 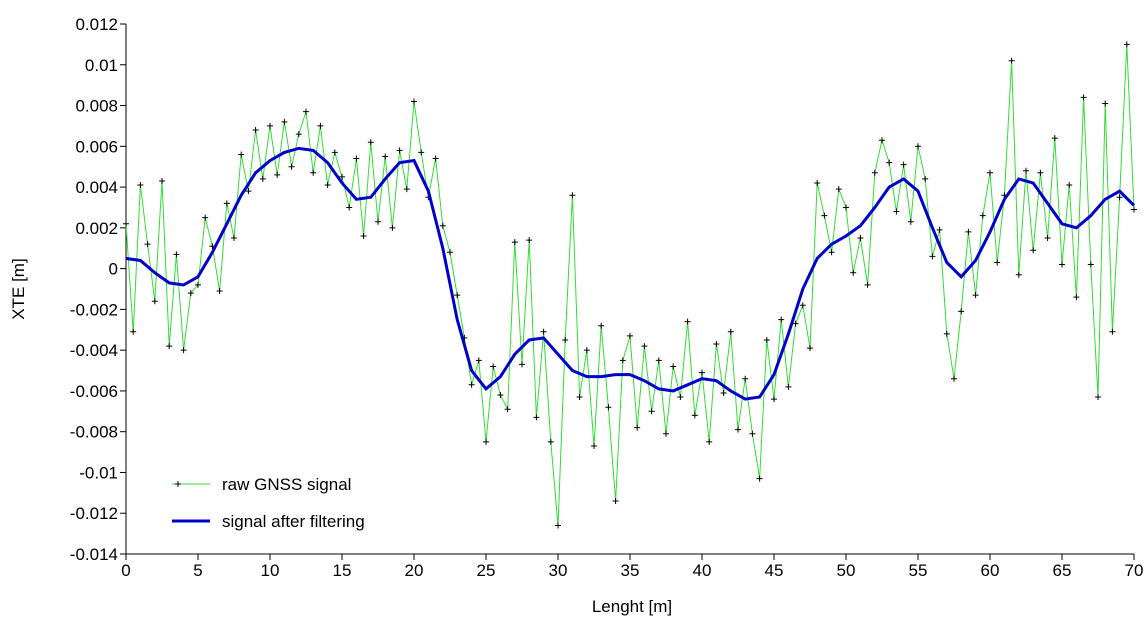 I want to click on x-tick-label: 40, so click(x=702, y=570).